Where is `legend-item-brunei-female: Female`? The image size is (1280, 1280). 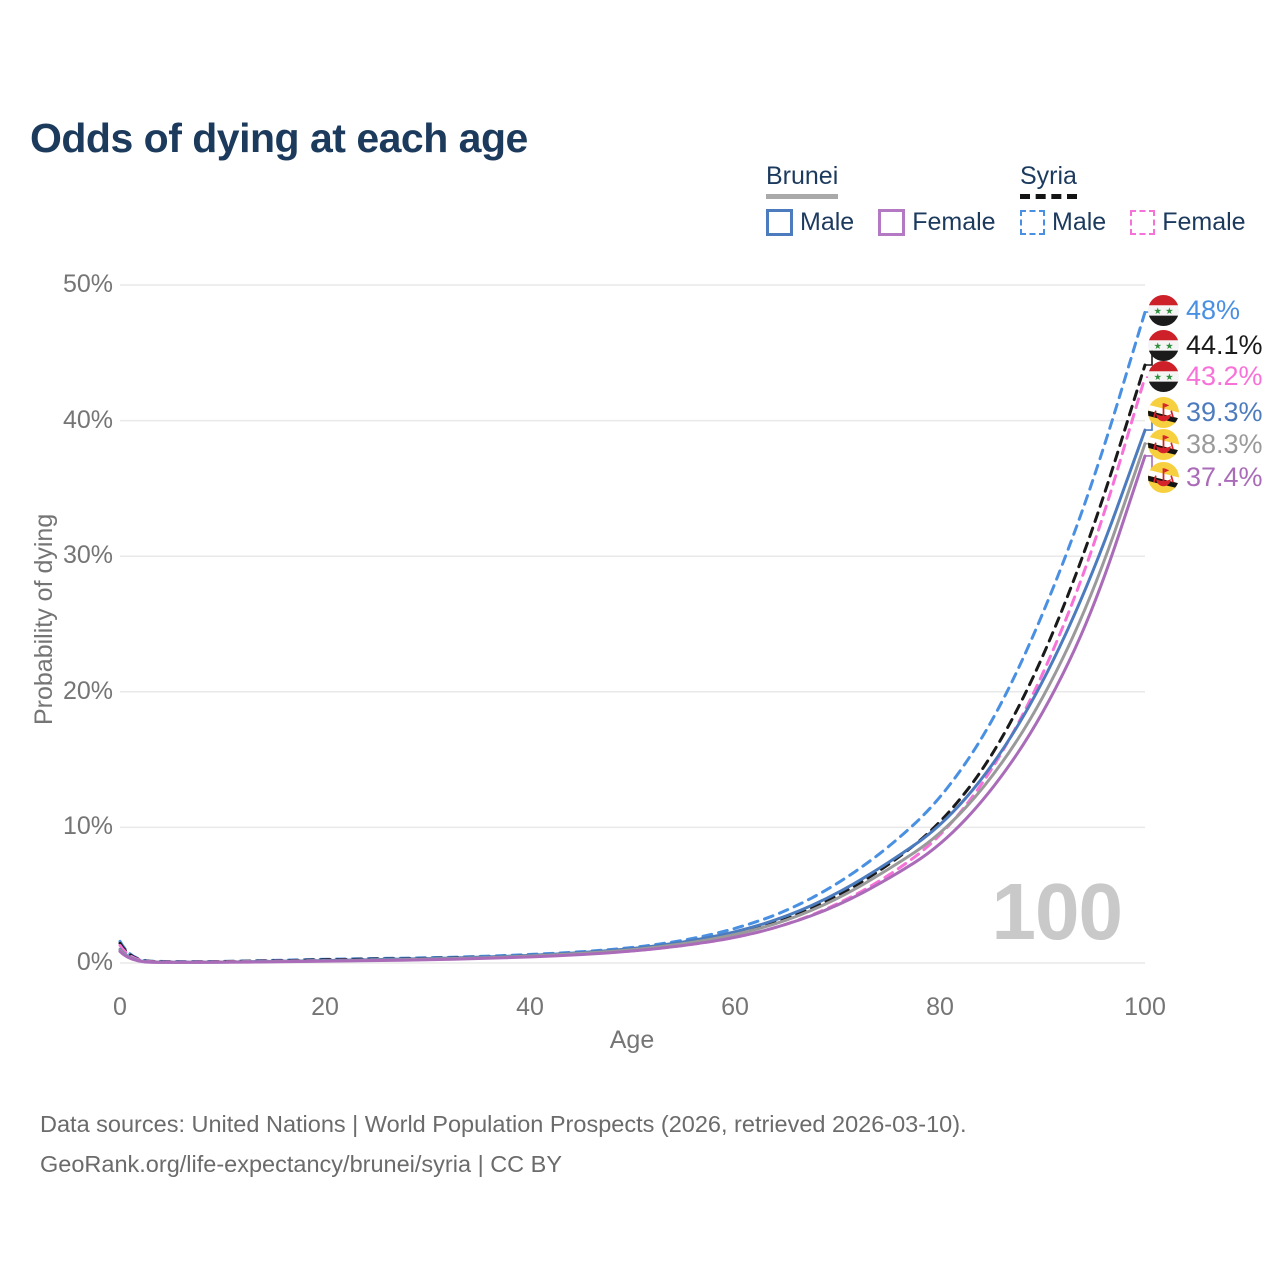
legend-item-brunei-female: Female is located at coordinates (937, 222).